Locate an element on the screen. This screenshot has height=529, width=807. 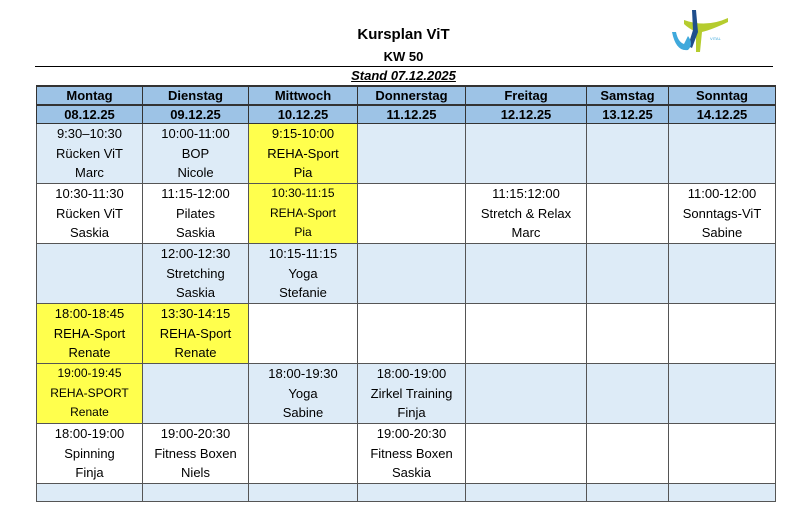
course-cell: 11:15-12:00 Pilates Saskia is located at coordinates (195, 213).